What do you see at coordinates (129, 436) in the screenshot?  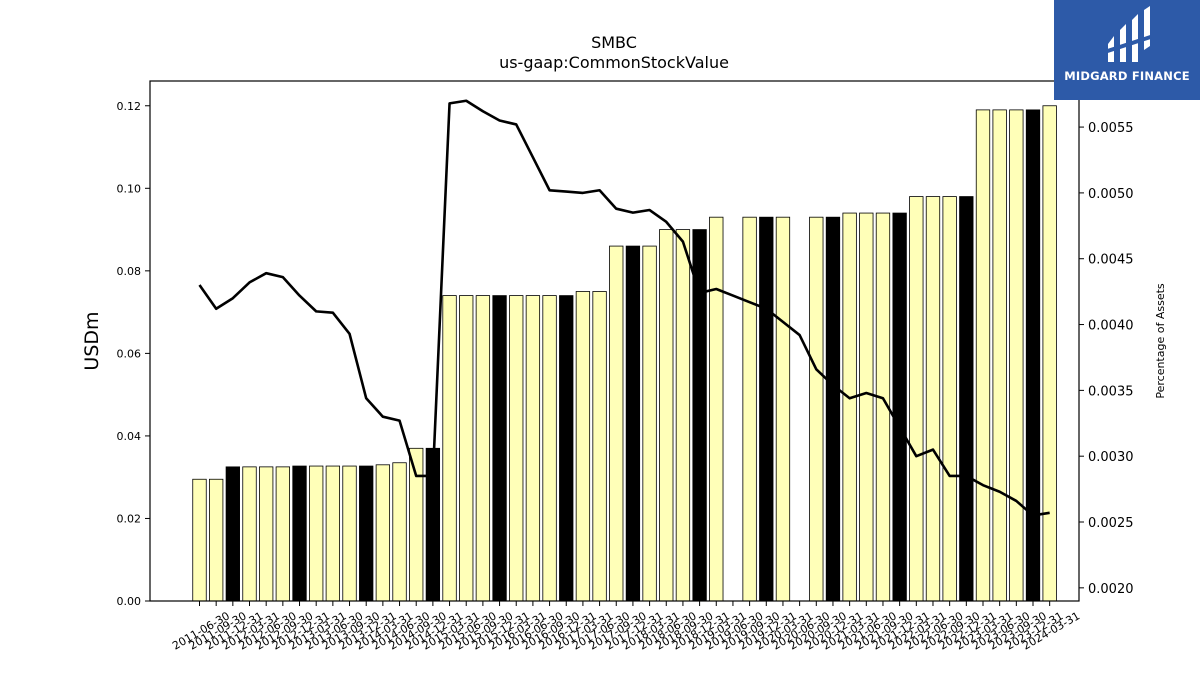 I see `y-tick-label: 0.04` at bounding box center [129, 436].